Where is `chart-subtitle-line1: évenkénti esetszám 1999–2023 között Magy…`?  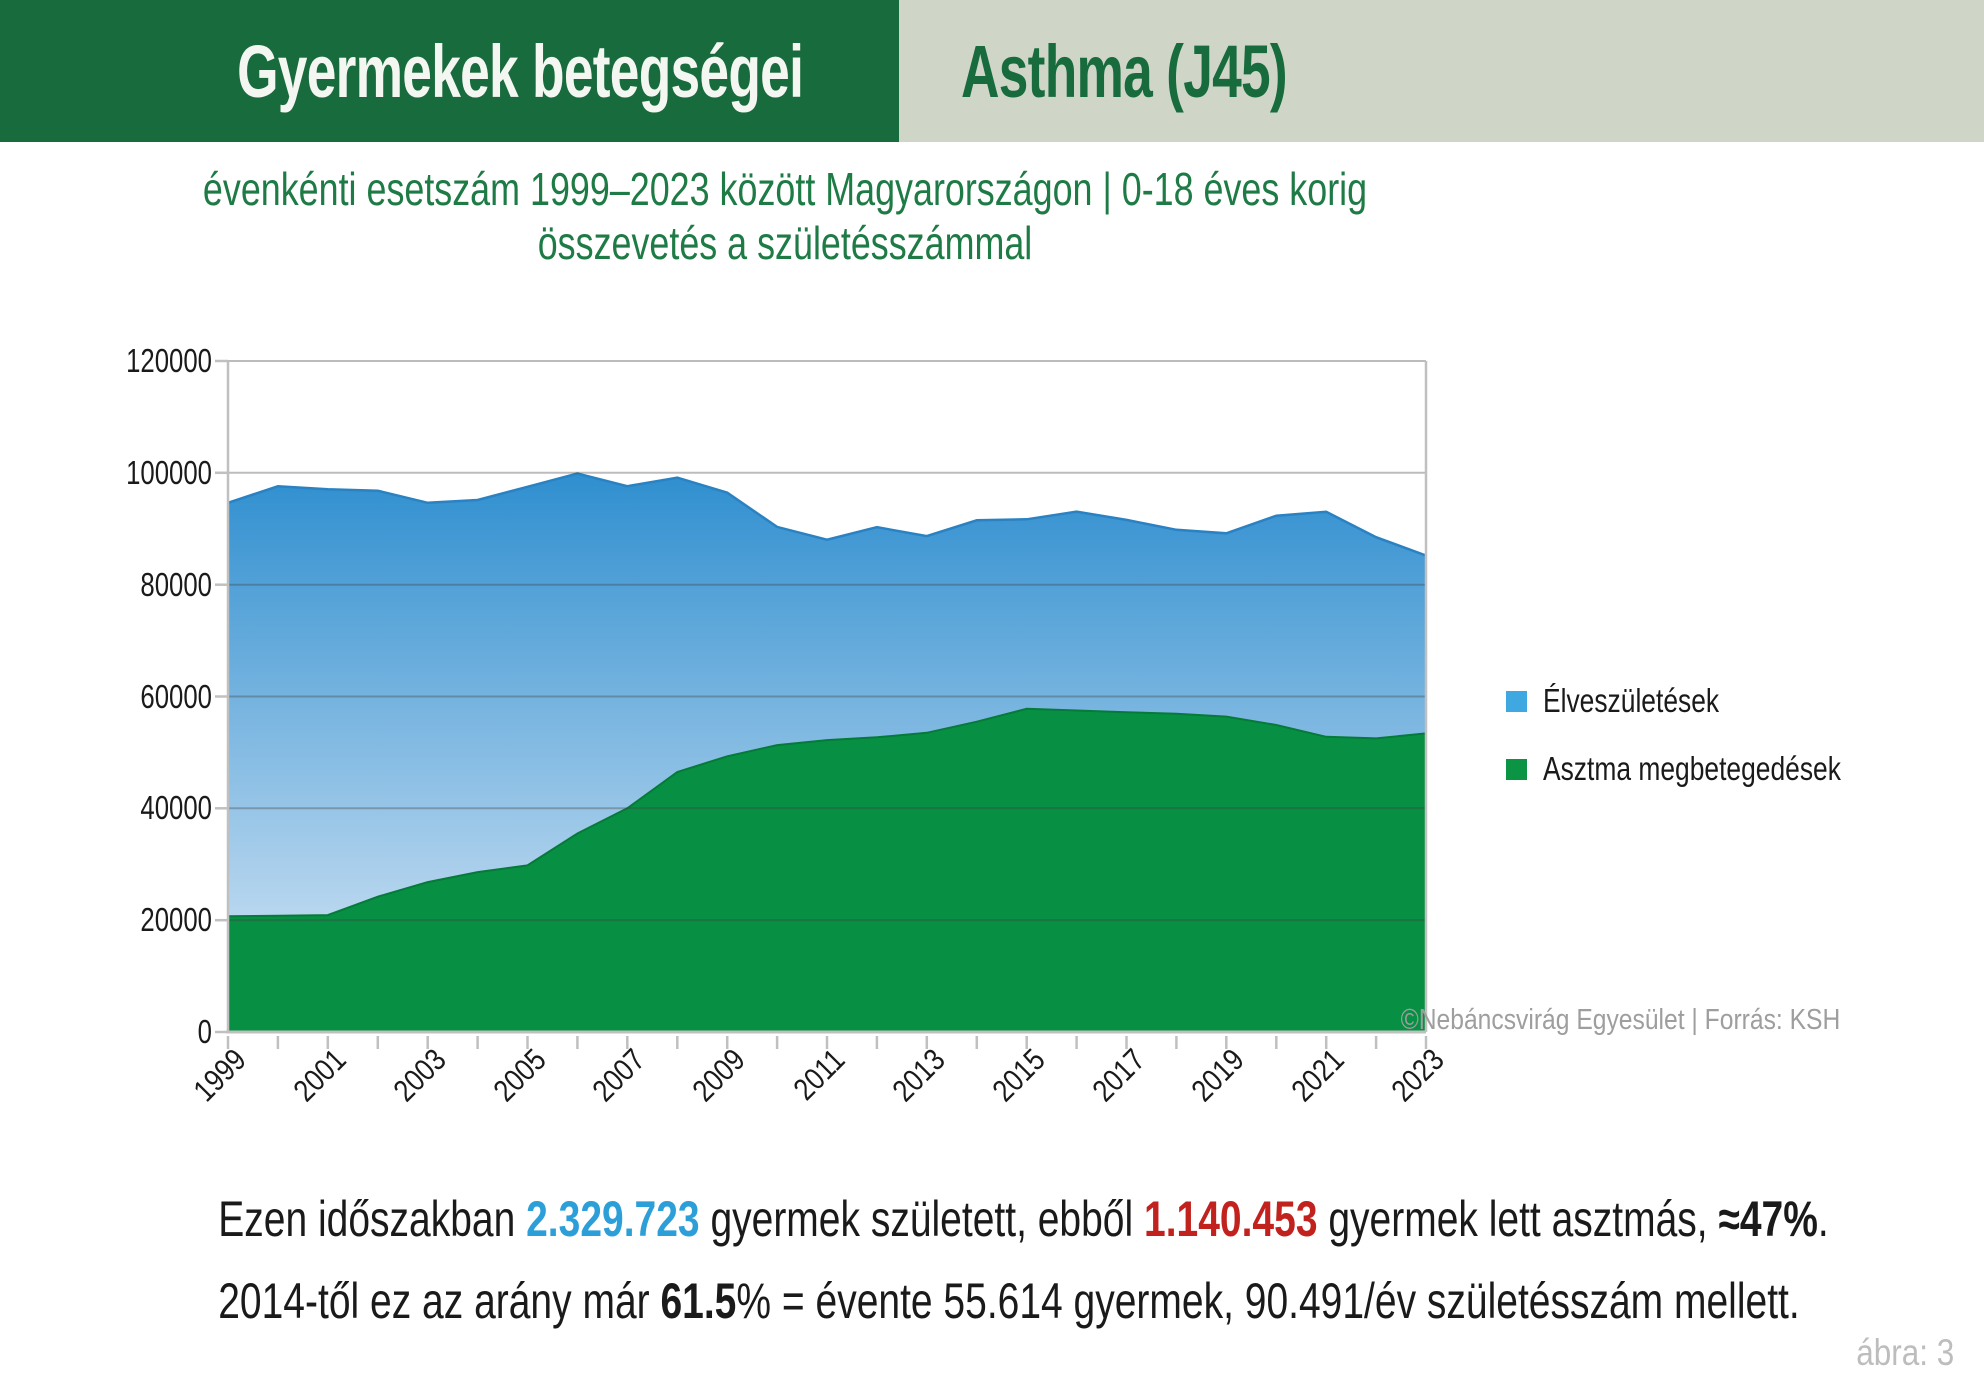
chart-subtitle-line1: évenkénti esetszám 1999–2023 között Magy… is located at coordinates (785, 189).